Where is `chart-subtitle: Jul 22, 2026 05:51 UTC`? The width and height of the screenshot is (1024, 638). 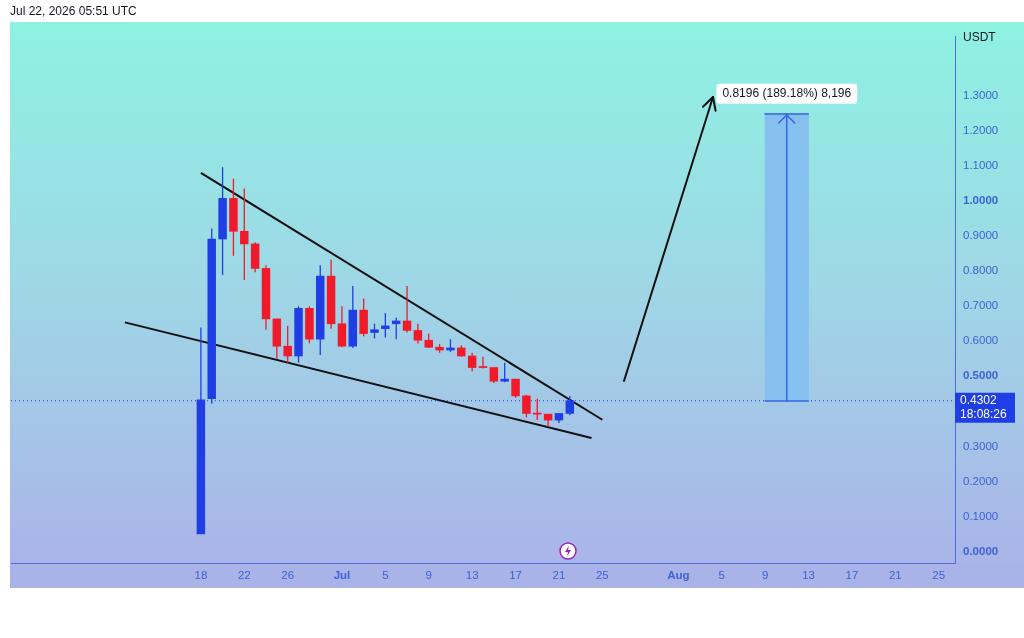
chart-subtitle: Jul 22, 2026 05:51 UTC is located at coordinates (73, 11).